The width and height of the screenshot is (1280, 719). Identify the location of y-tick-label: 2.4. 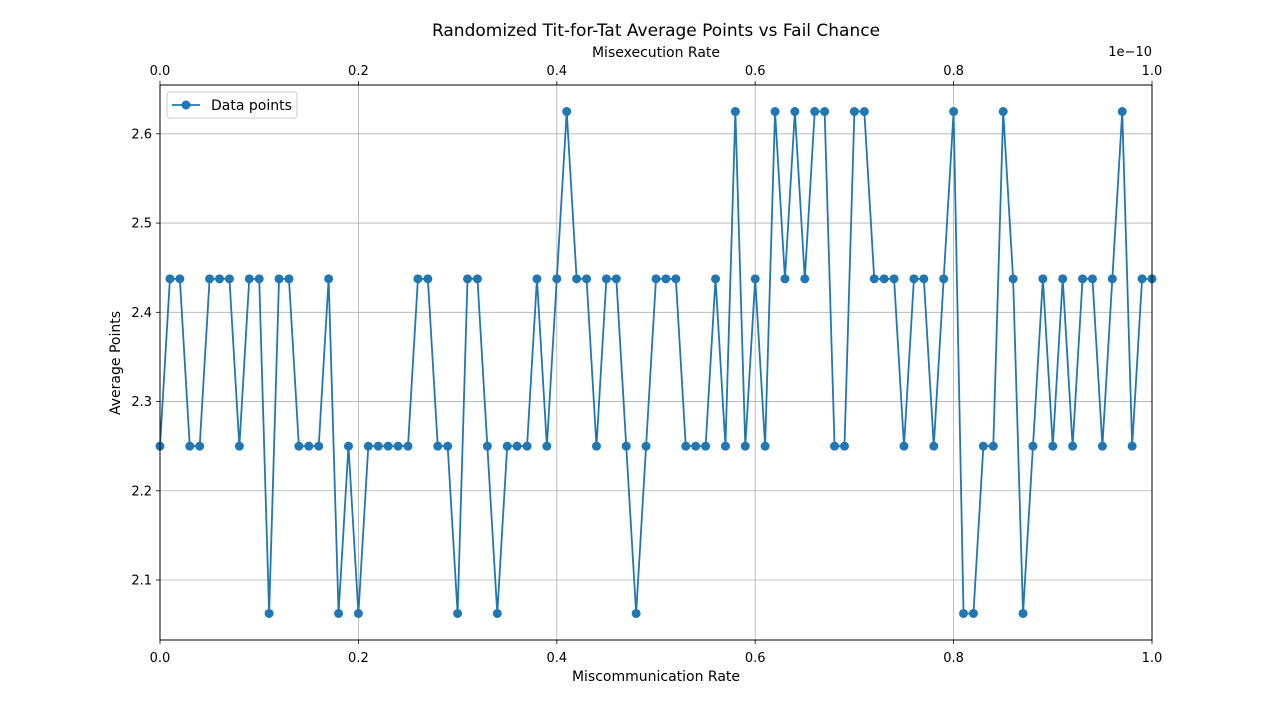
(141, 313).